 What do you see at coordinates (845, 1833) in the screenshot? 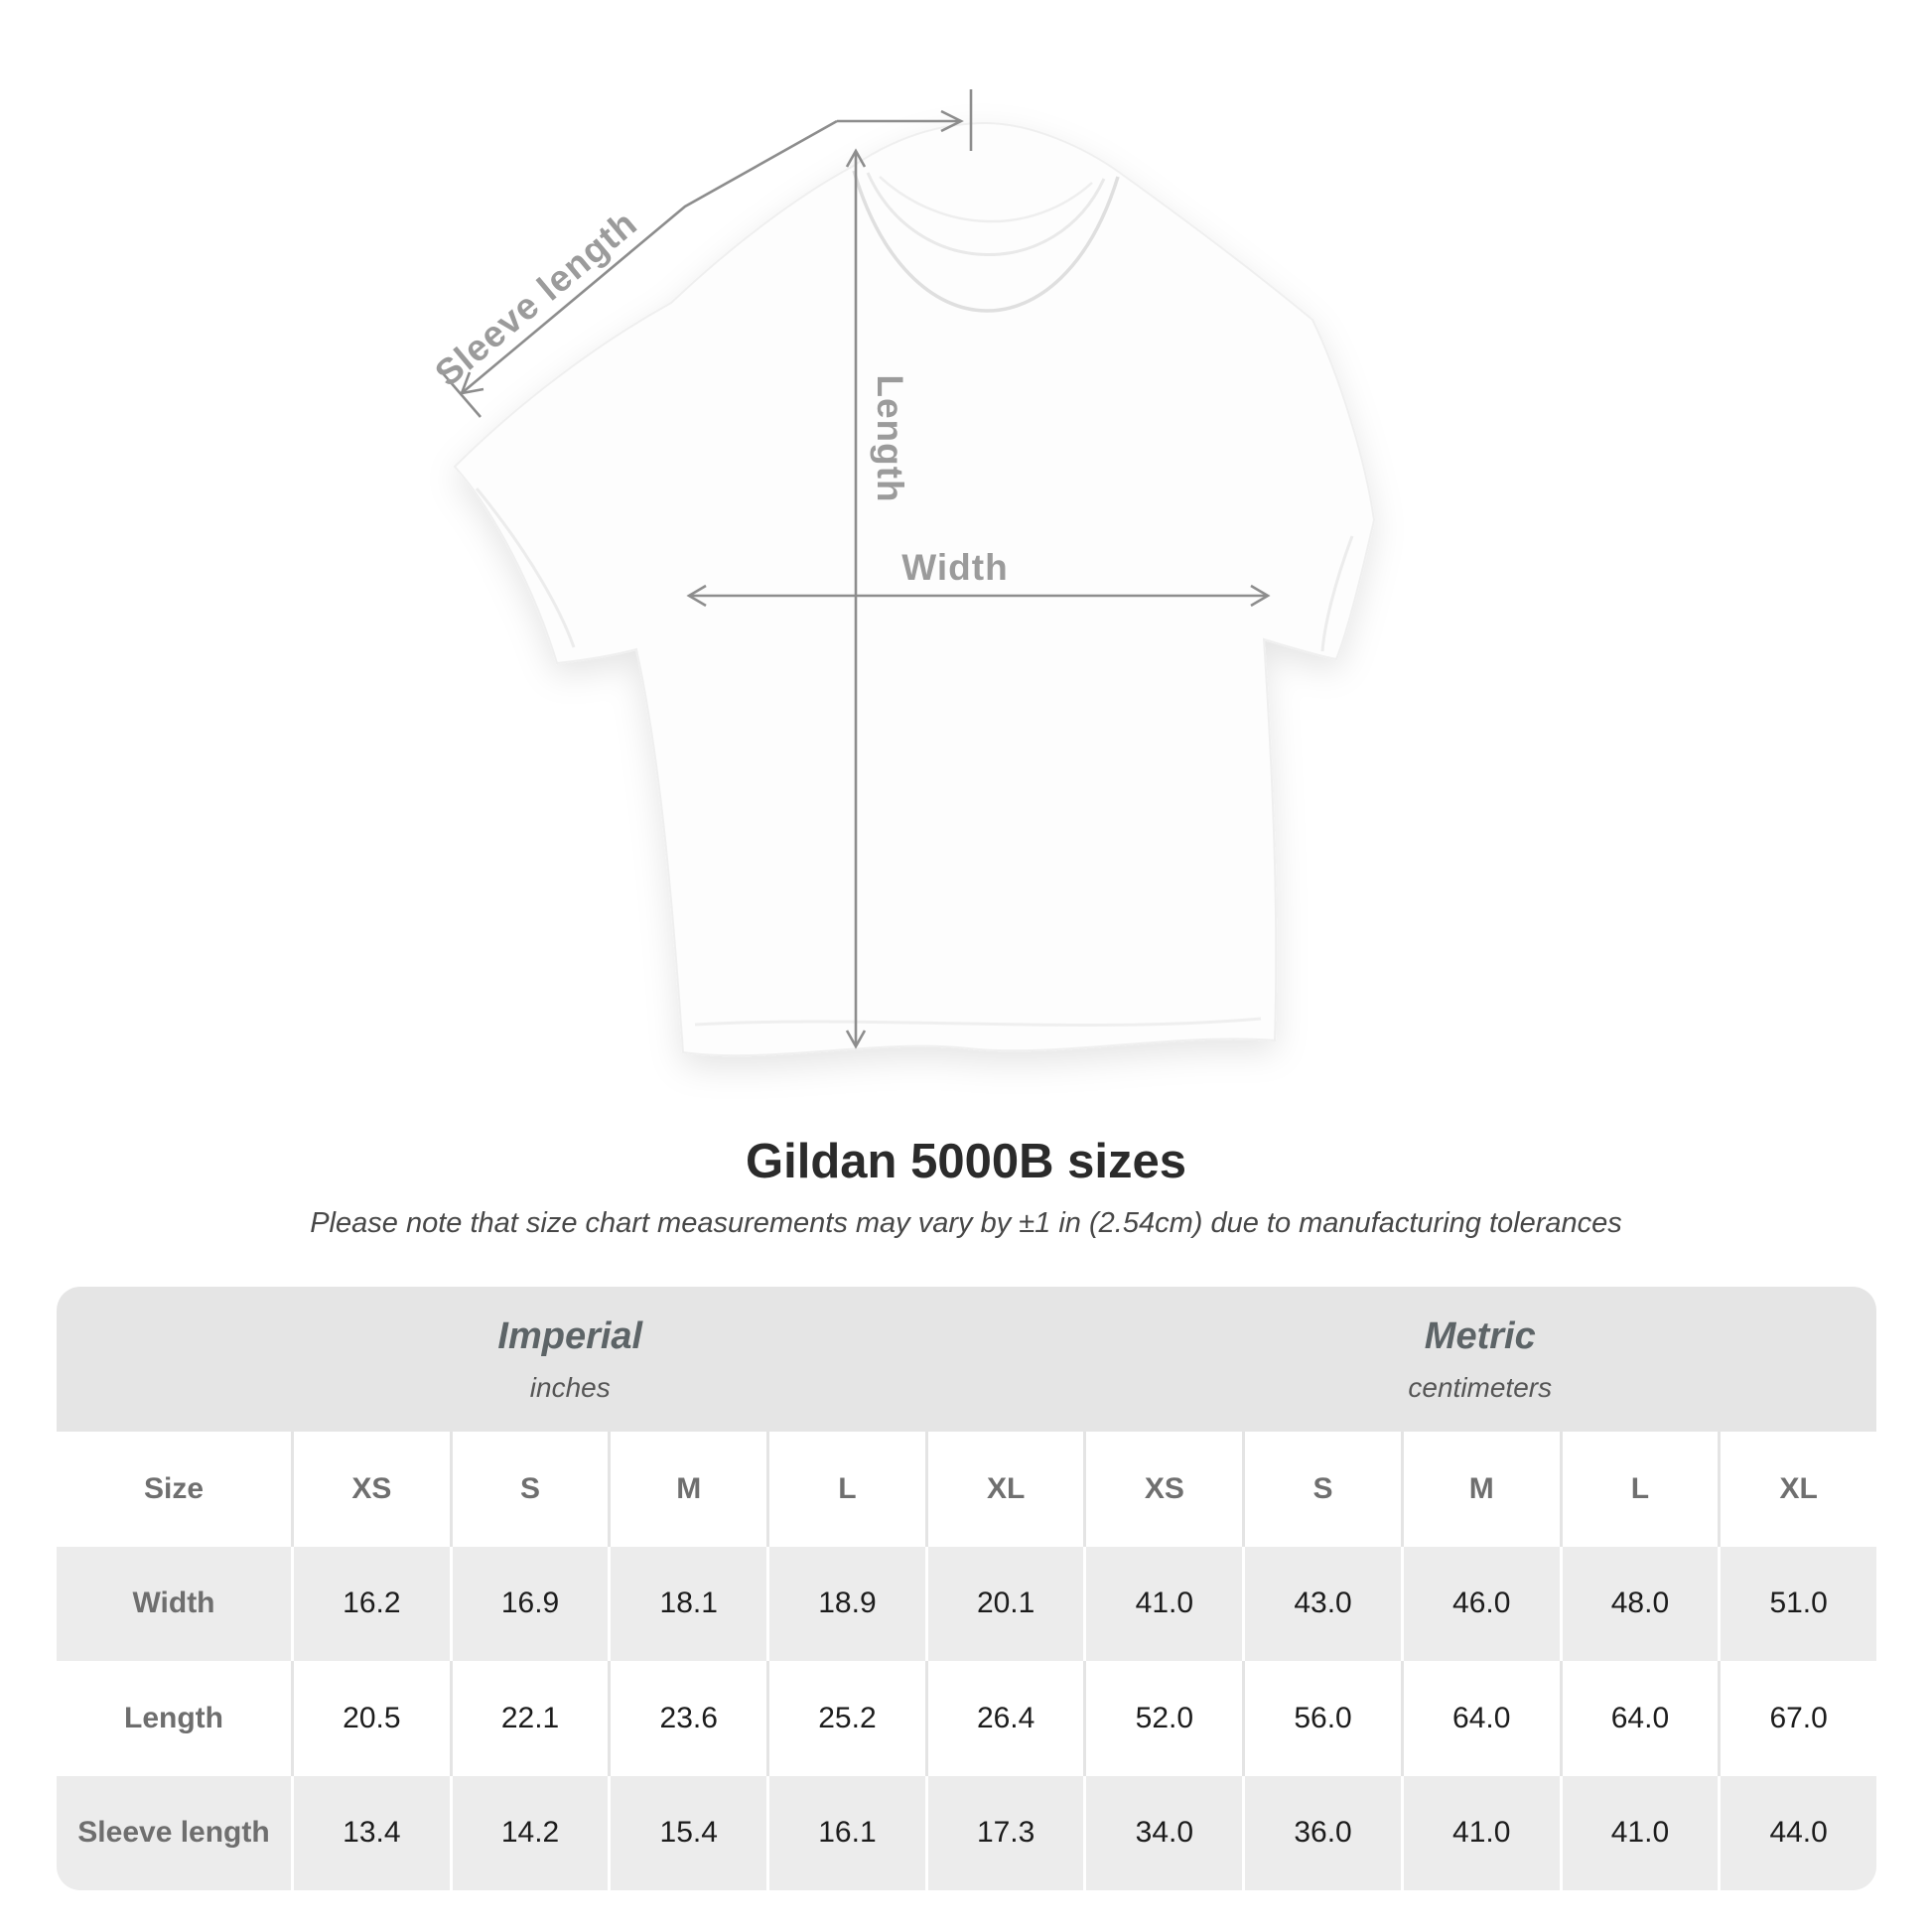
I see `value-cell: 16.1` at bounding box center [845, 1833].